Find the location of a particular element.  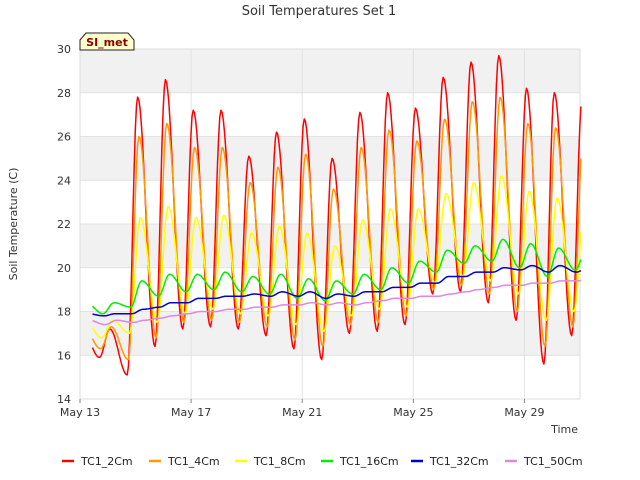

legend-entry-label: TC1_2Cm is located at coordinates (106, 461).